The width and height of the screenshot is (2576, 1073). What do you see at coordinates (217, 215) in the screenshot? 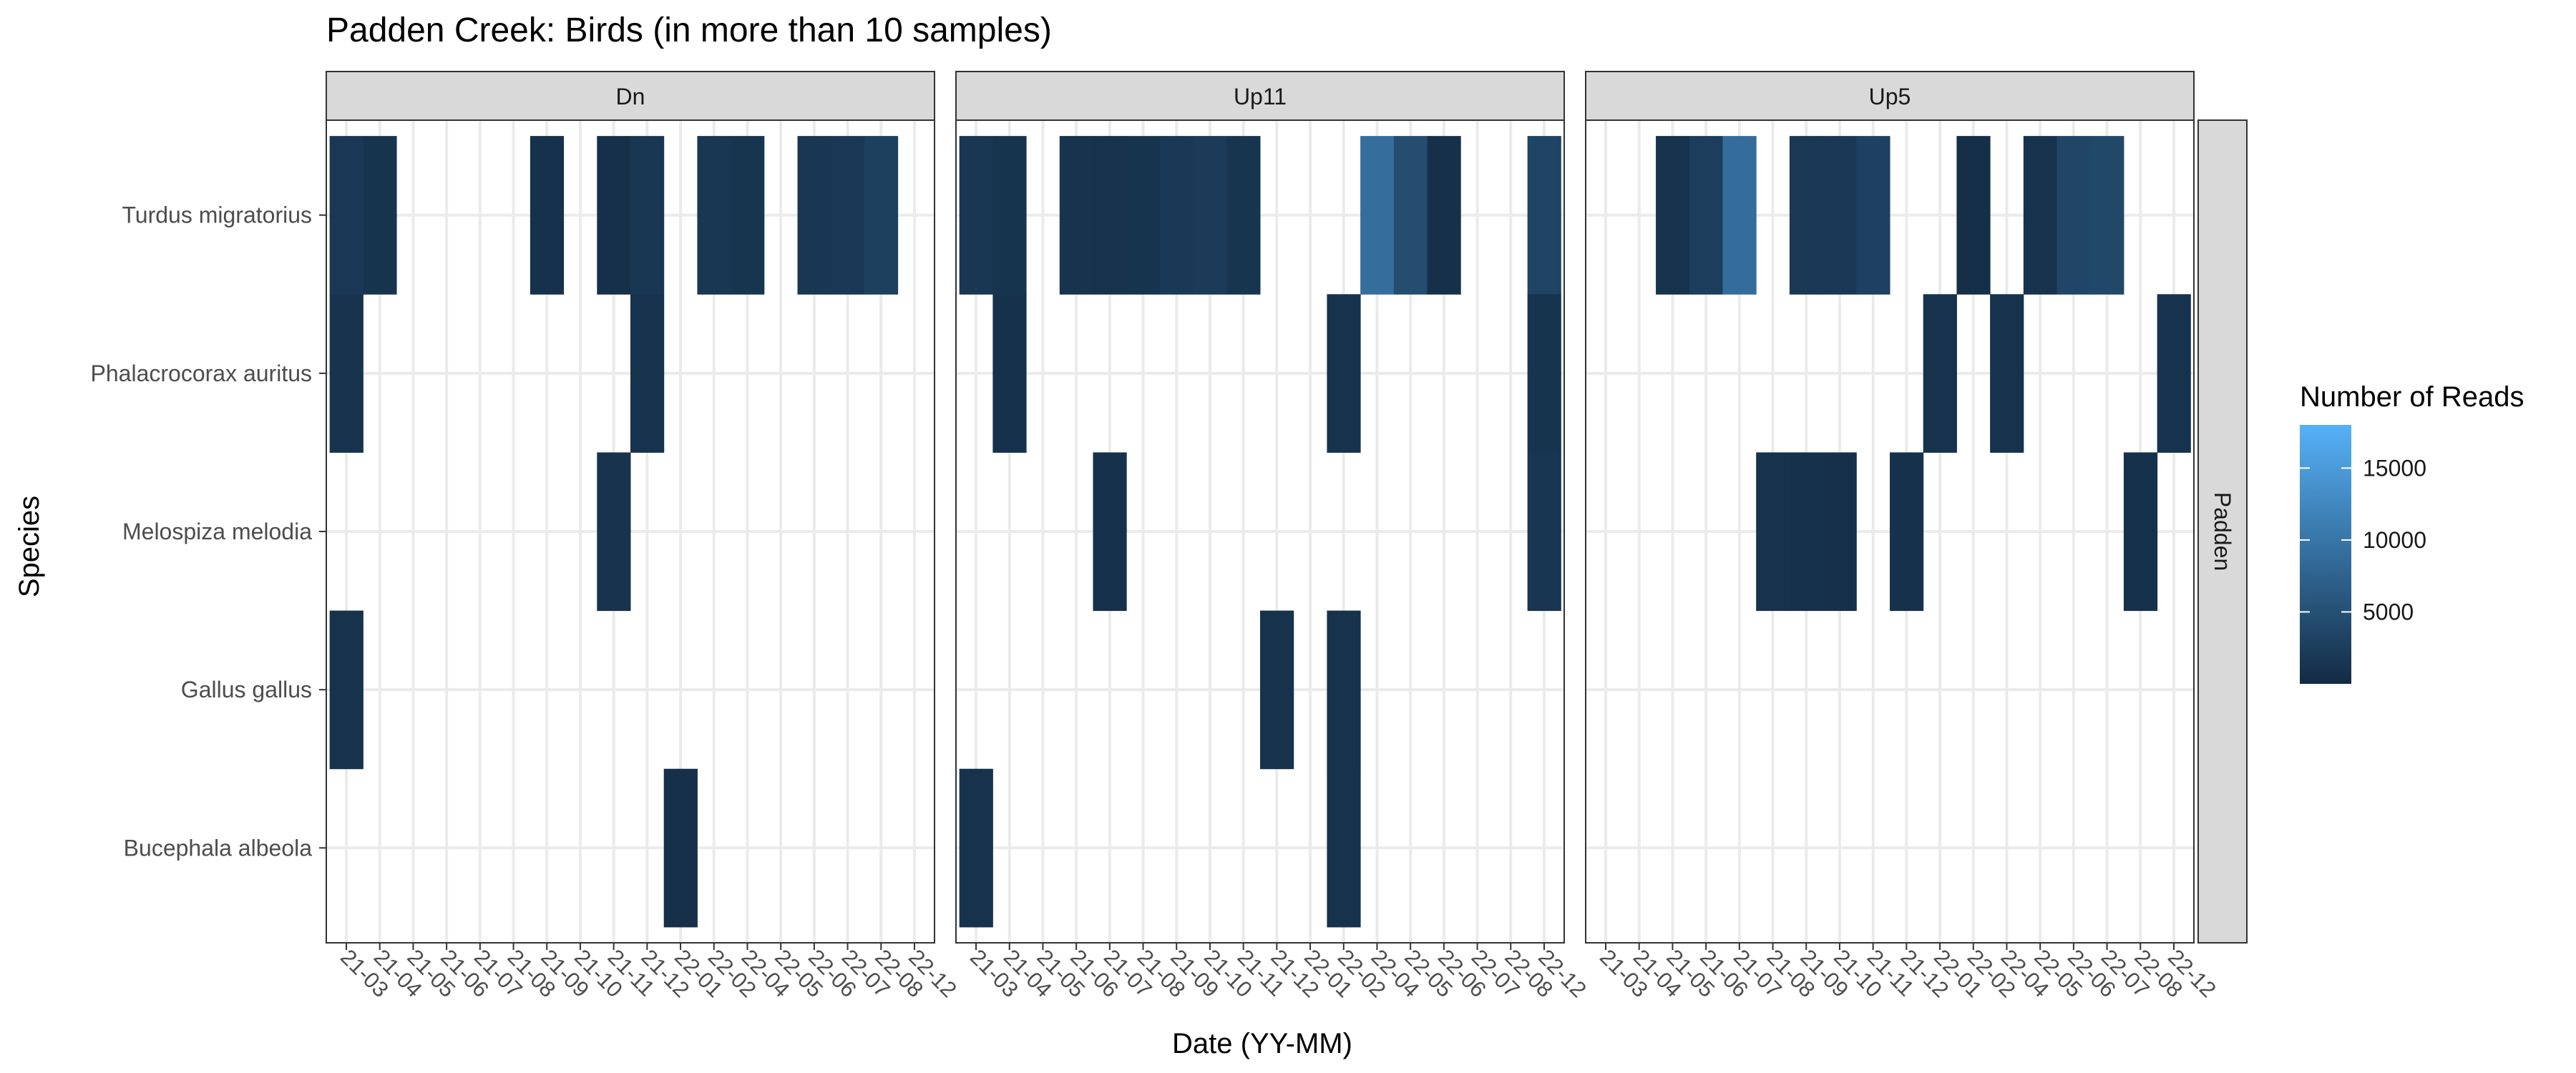
I see `y-tick-label: Turdus migratorius` at bounding box center [217, 215].